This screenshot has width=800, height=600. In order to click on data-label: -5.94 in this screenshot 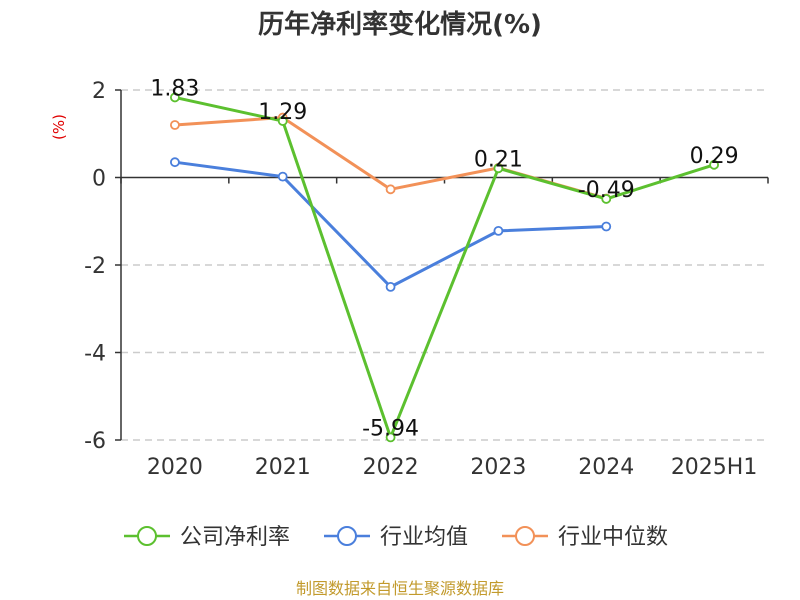, I will do `click(390, 428)`.